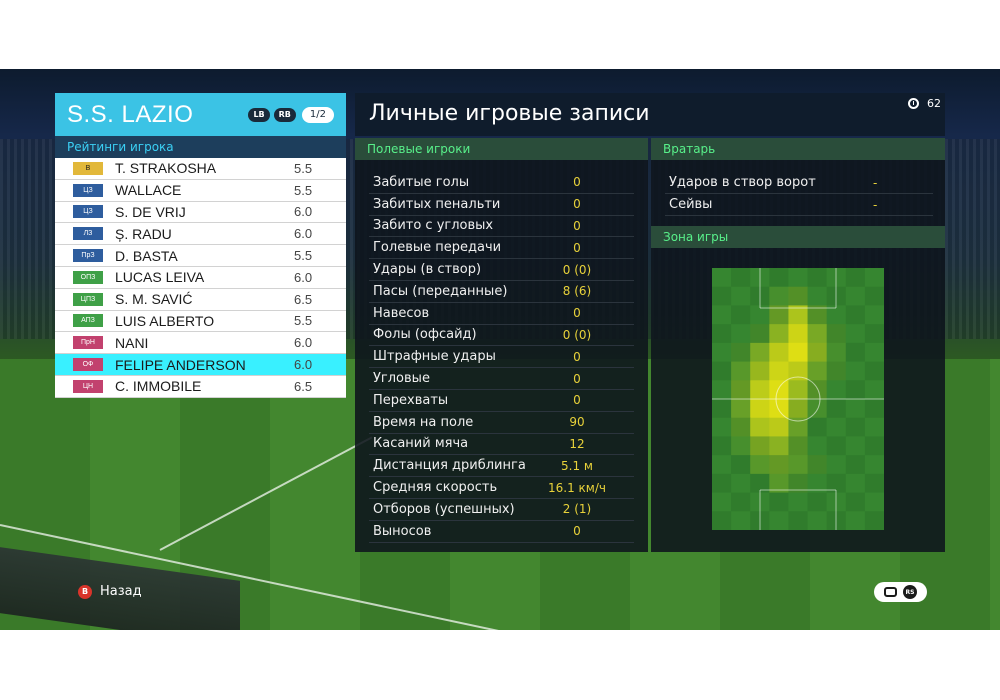  I want to click on player-name: C. IMMOBILE, so click(158, 386).